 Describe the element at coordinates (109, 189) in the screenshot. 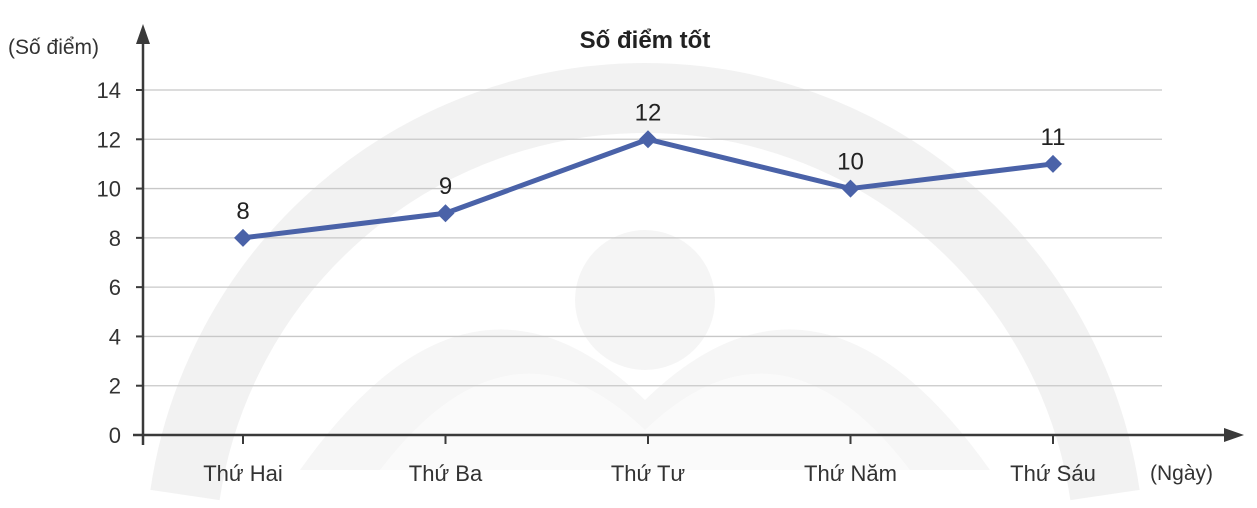

I see `y-tick-label: 10` at that location.